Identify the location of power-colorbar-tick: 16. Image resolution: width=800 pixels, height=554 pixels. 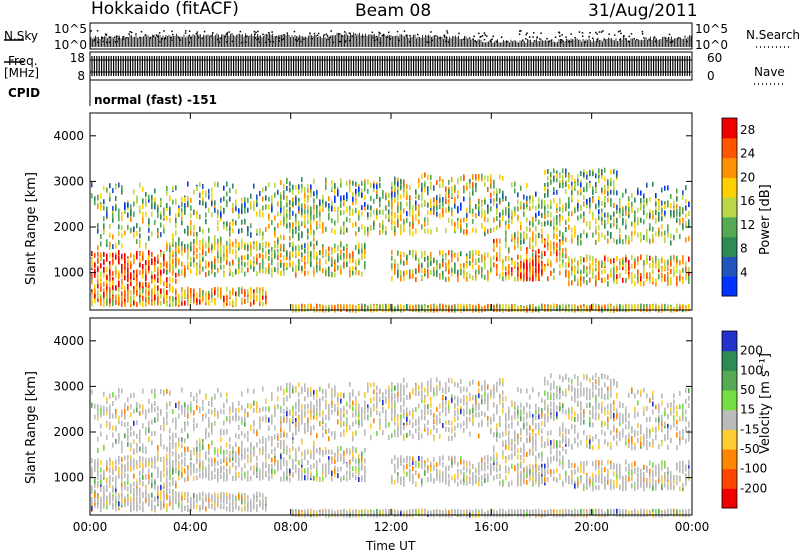
(747, 201).